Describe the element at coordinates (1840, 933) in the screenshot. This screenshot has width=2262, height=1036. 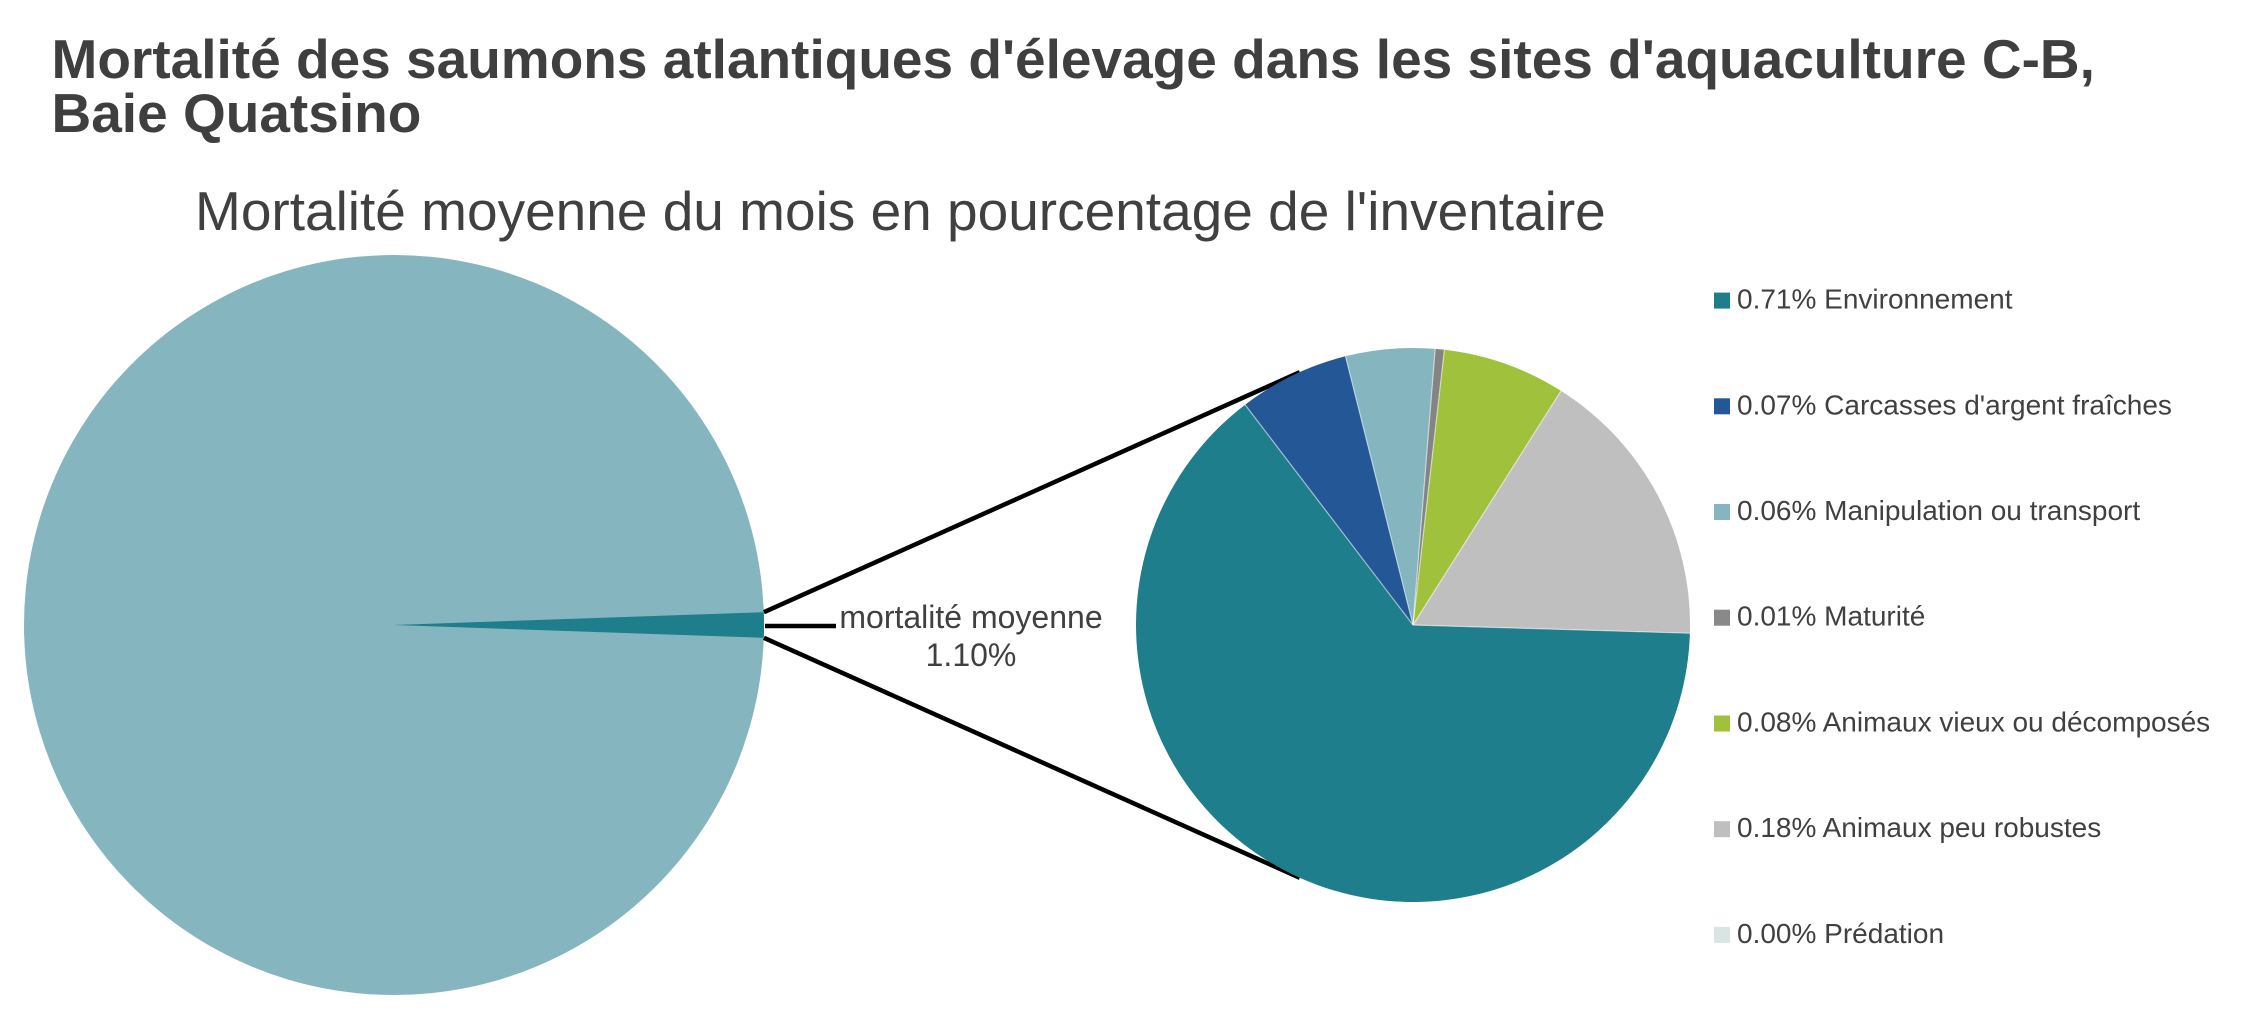
I see `svg-text: 0.00% Prédation` at that location.